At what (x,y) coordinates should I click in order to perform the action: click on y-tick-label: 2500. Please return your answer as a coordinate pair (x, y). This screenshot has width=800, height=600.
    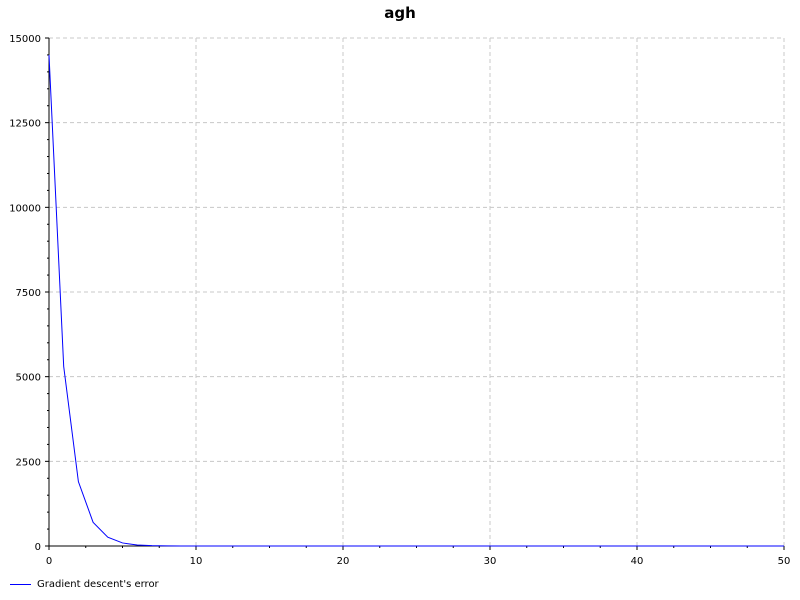
    Looking at the image, I should click on (28, 462).